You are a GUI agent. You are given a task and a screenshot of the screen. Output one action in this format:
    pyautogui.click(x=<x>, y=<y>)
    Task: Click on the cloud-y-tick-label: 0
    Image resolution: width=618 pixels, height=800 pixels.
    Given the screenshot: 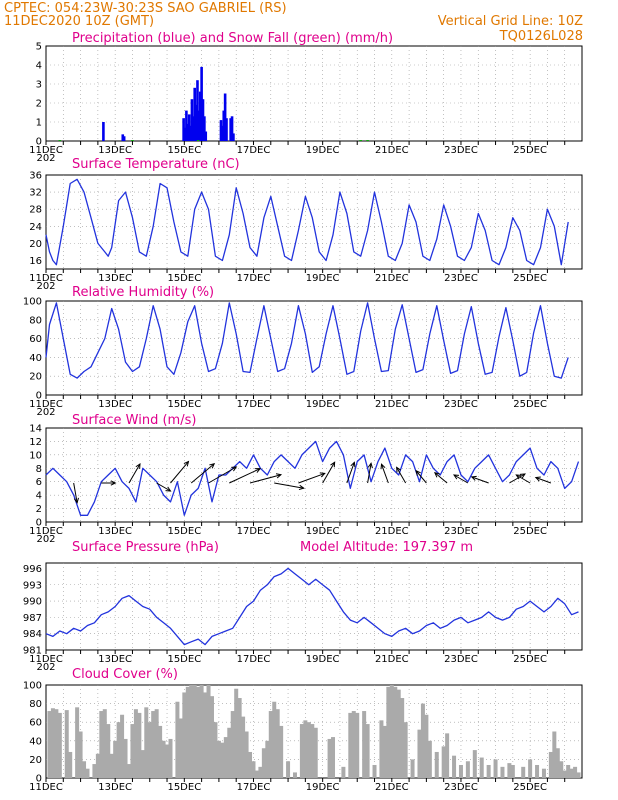 What is the action you would take?
    pyautogui.click(x=39, y=779)
    